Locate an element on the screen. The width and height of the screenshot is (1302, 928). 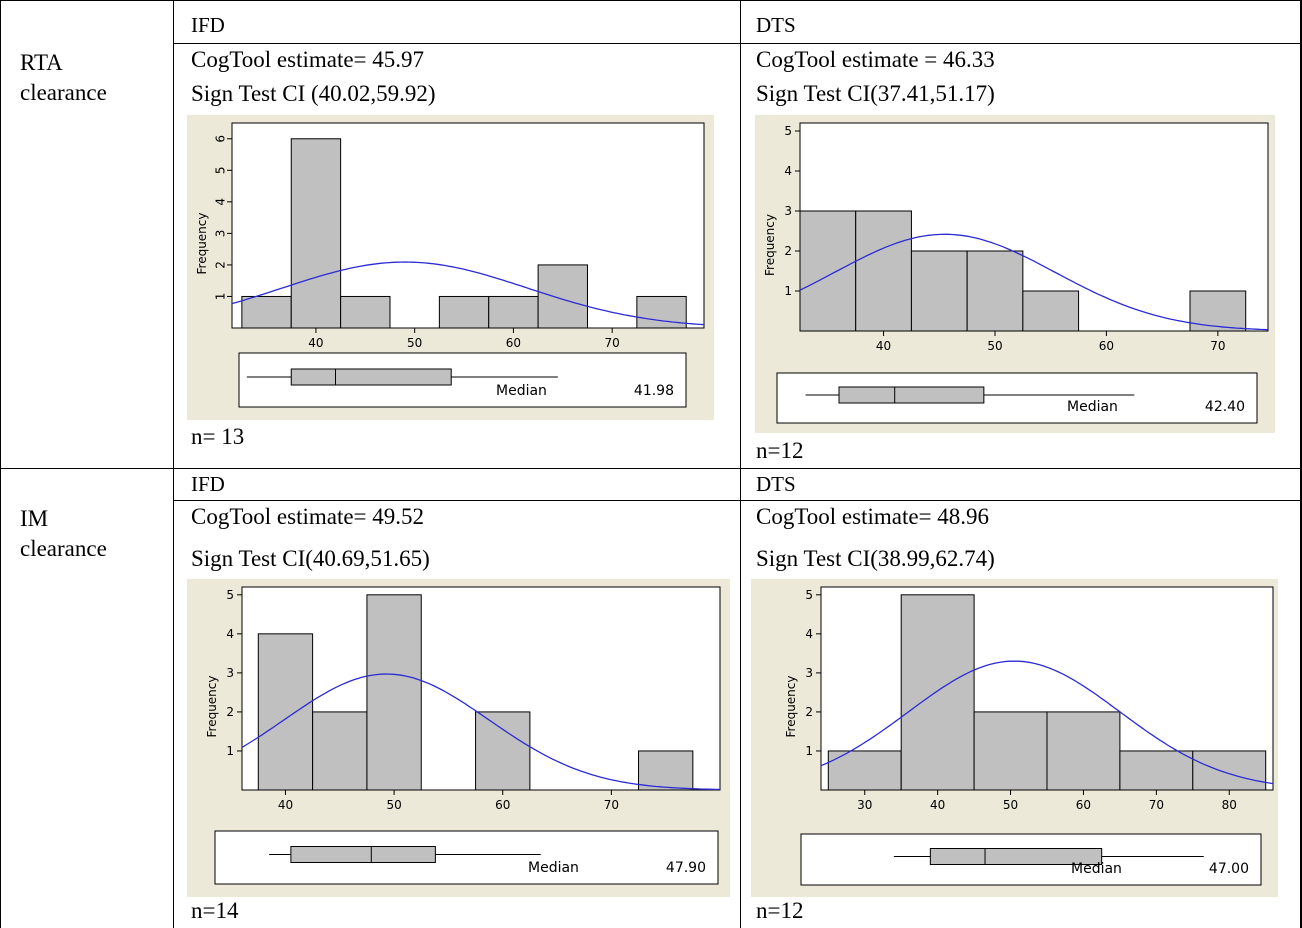
histogram-panel: 40 50 60 70 1 2 3 4 5 Frequency Median 42.40 is located at coordinates (1015, 274).